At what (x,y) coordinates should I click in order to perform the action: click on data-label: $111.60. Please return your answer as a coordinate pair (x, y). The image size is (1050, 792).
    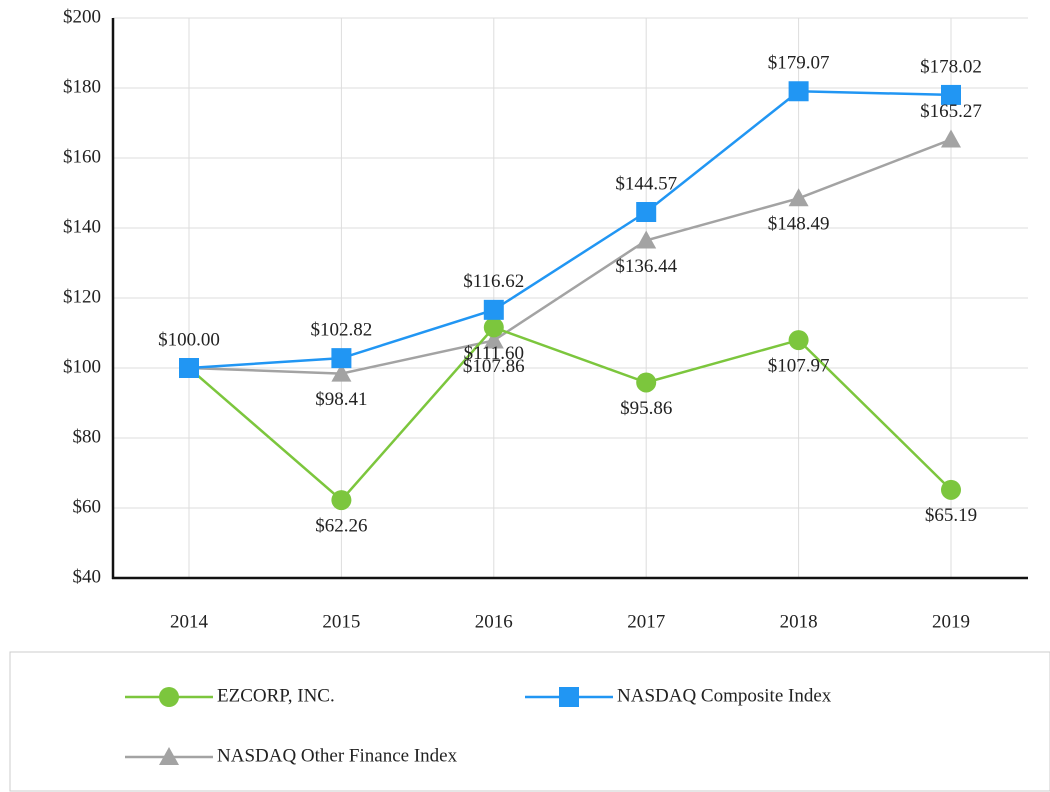
    Looking at the image, I should click on (494, 353).